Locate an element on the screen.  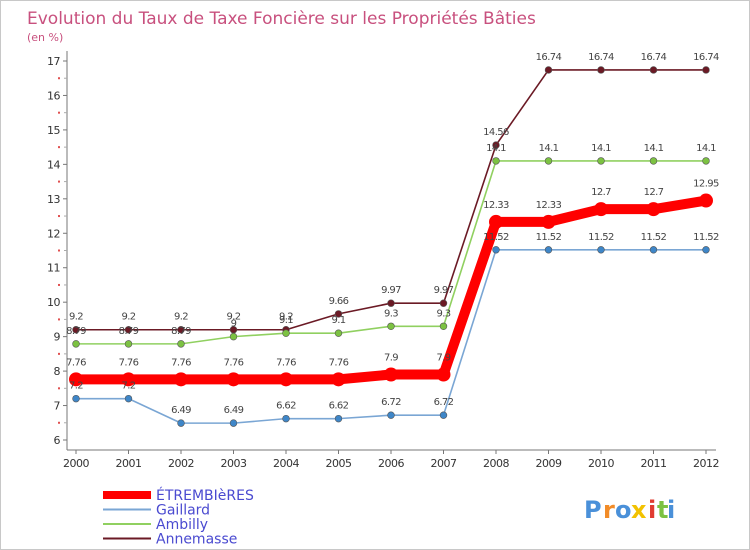
data-label: 12.7 is located at coordinates (654, 192).